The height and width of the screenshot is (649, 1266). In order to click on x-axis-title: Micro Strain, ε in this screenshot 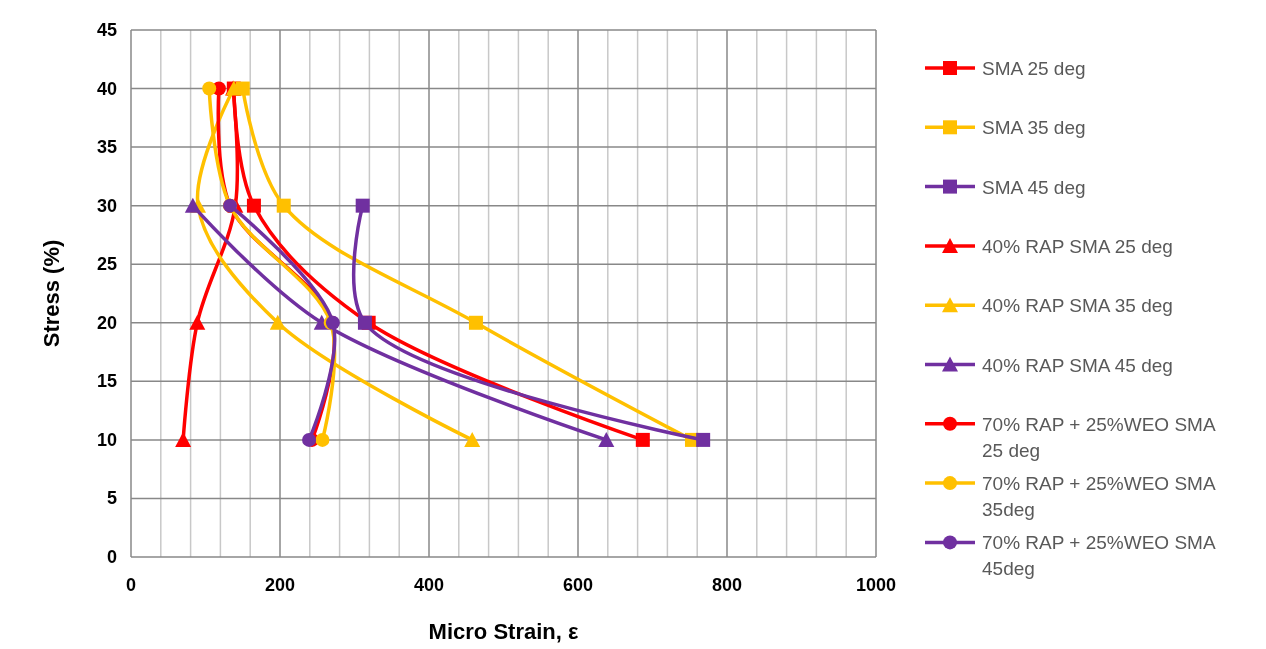, I will do `click(503, 631)`.